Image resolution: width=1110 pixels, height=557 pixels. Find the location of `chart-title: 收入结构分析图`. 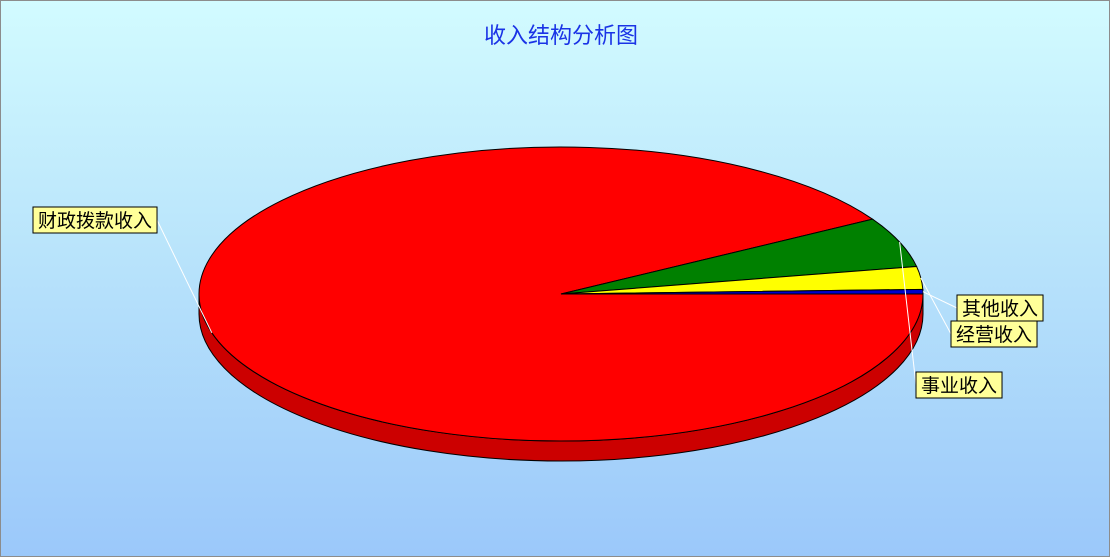

chart-title: 收入结构分析图 is located at coordinates (561, 36).